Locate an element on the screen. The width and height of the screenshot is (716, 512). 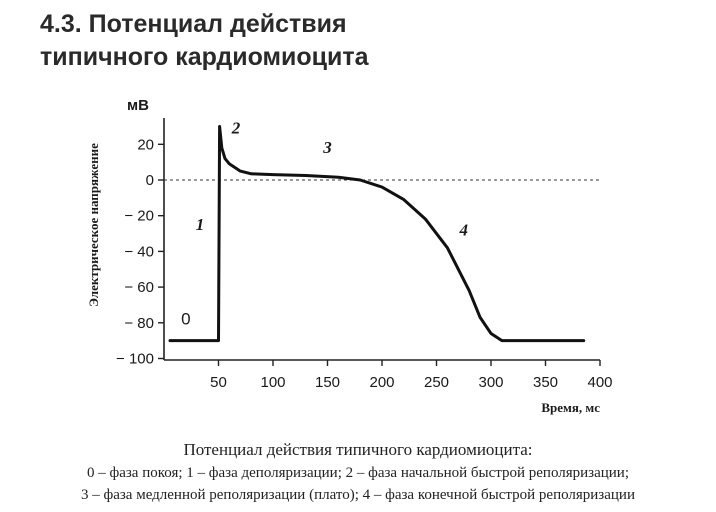
x-tick-label: 250 is located at coordinates (436, 382).